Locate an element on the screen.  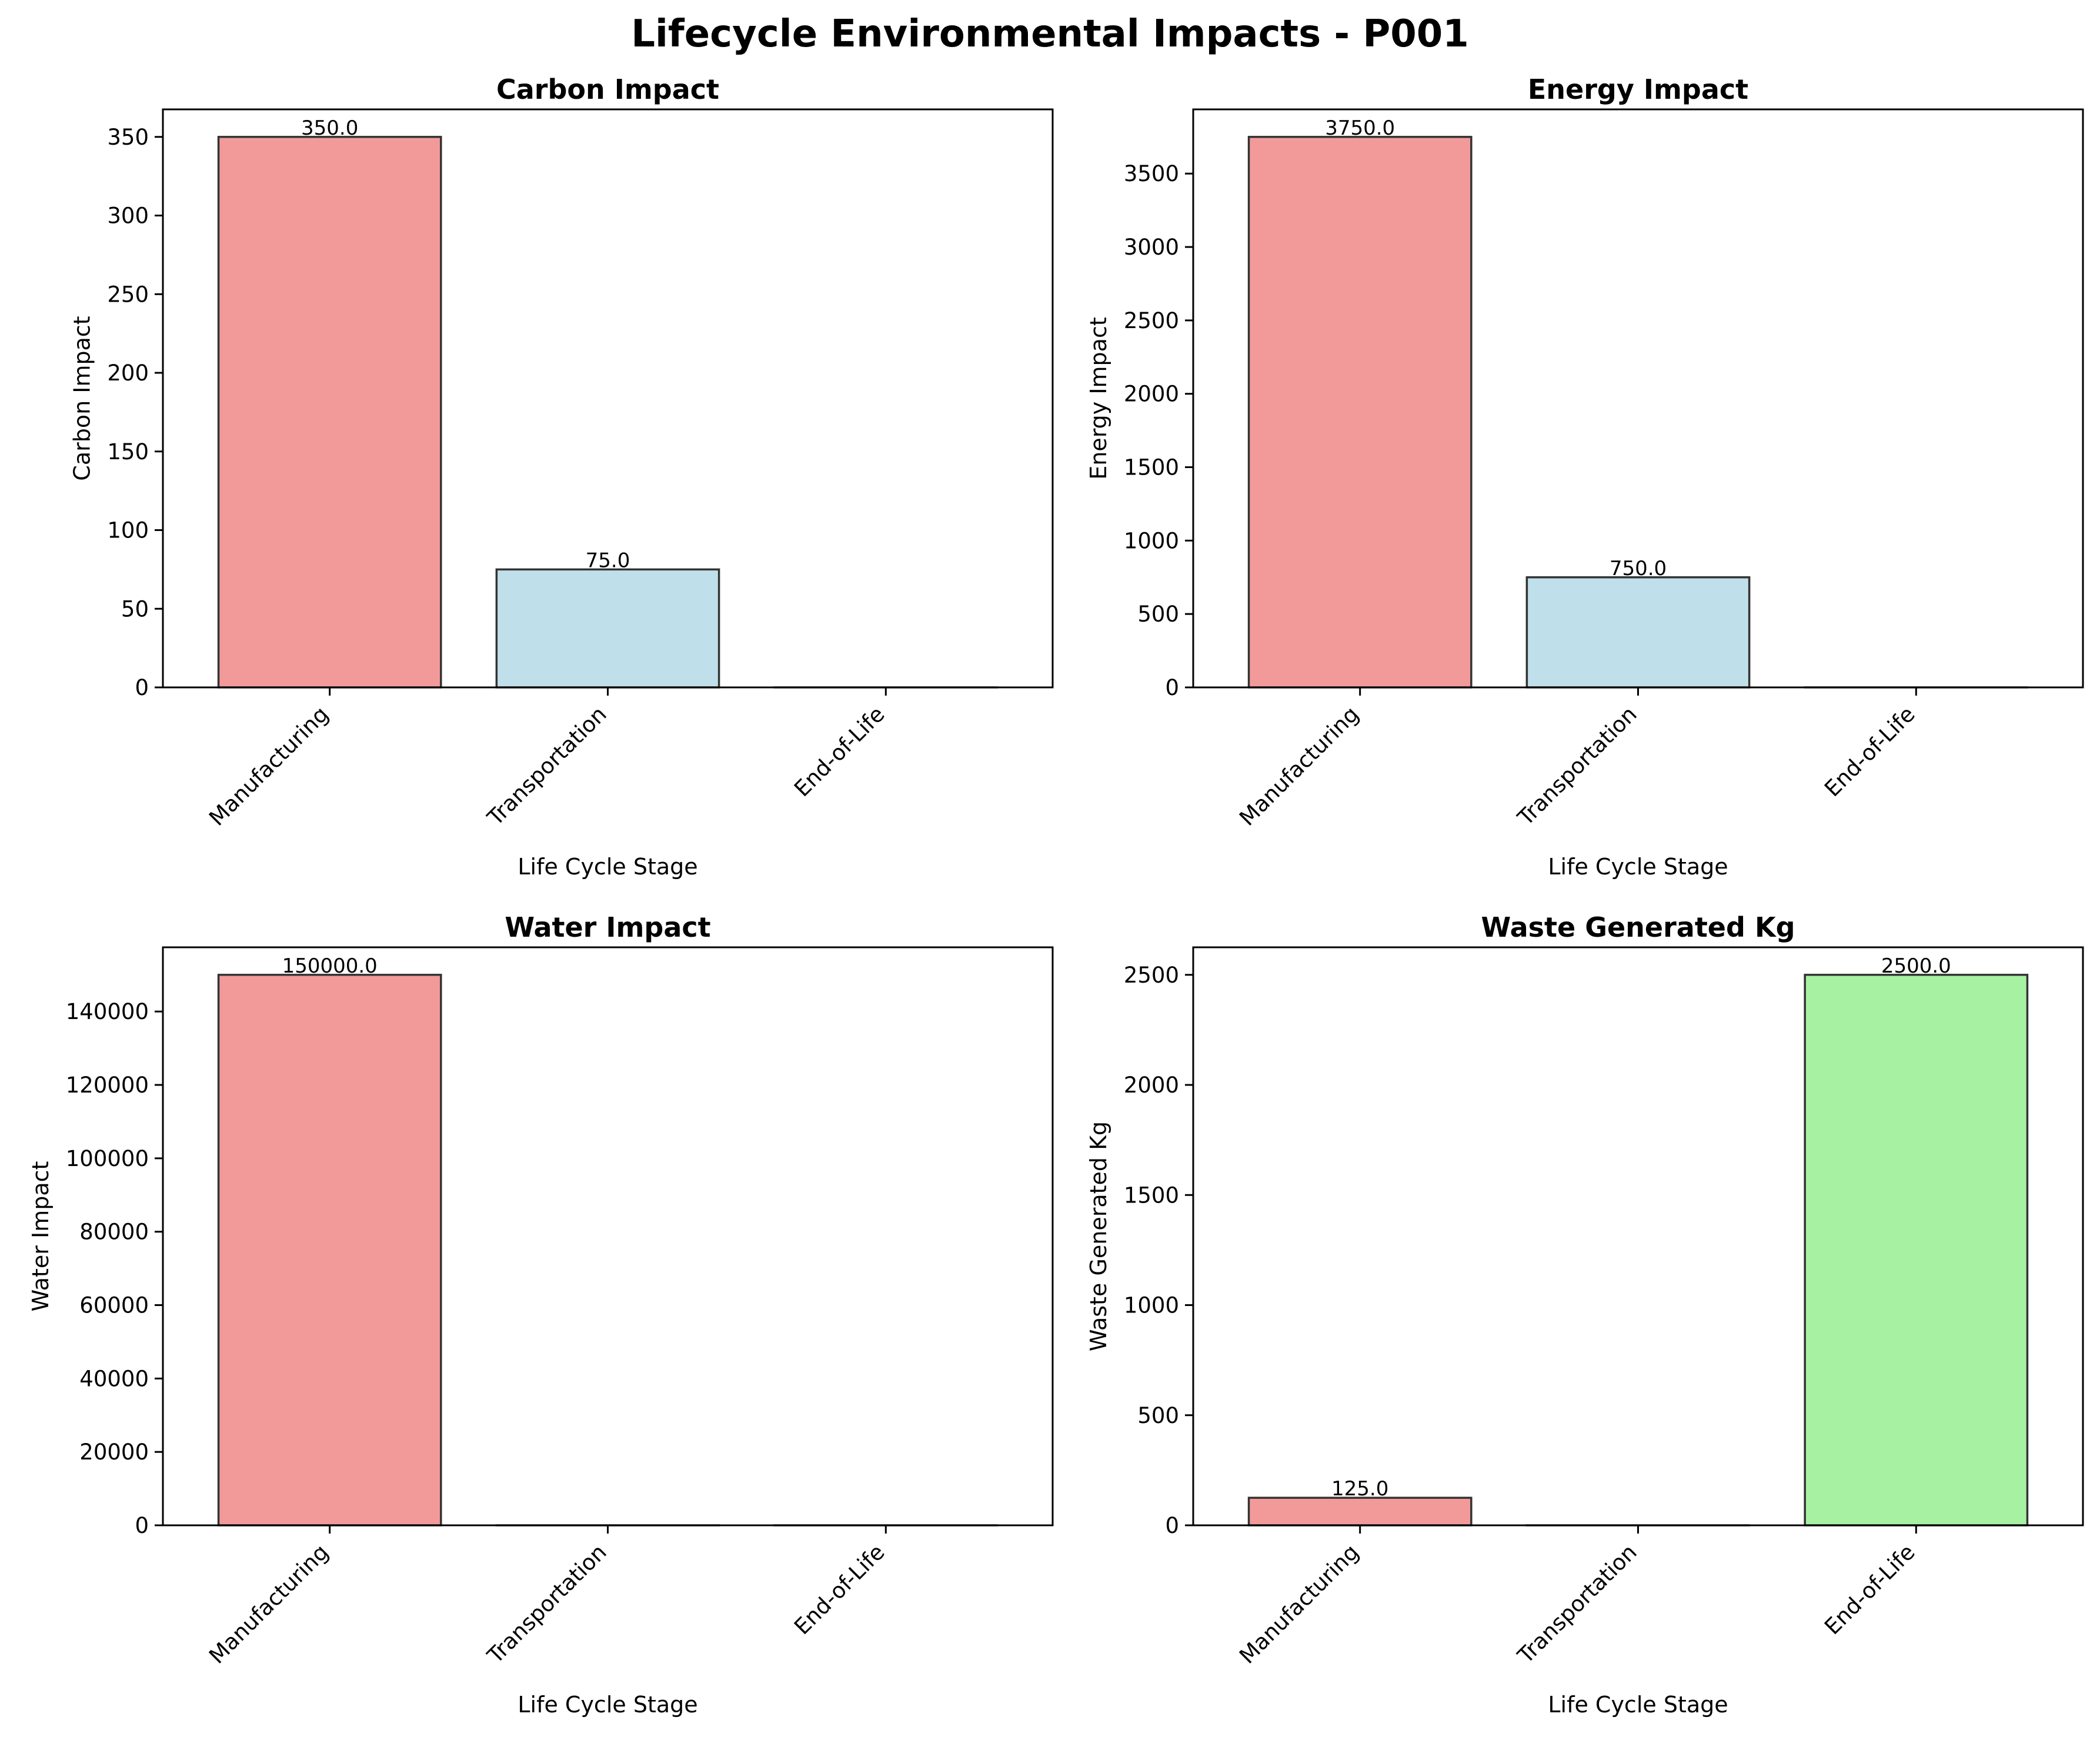
y-tick-label: 140000 is located at coordinates (107, 1011).